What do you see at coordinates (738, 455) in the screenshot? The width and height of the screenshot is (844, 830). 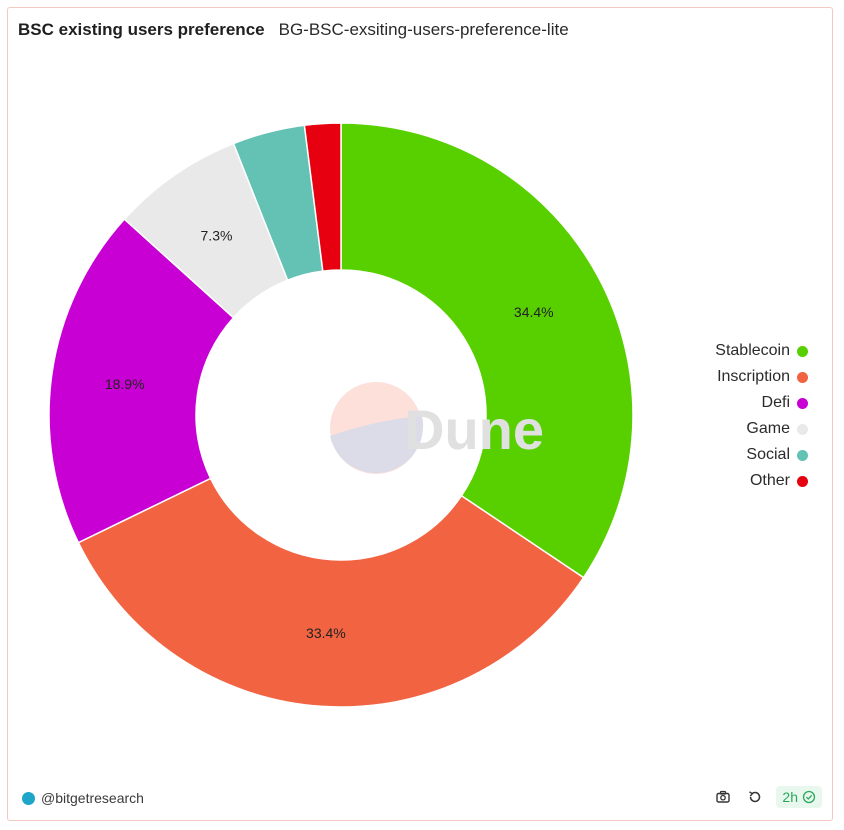 I see `legend-item-social: Social` at bounding box center [738, 455].